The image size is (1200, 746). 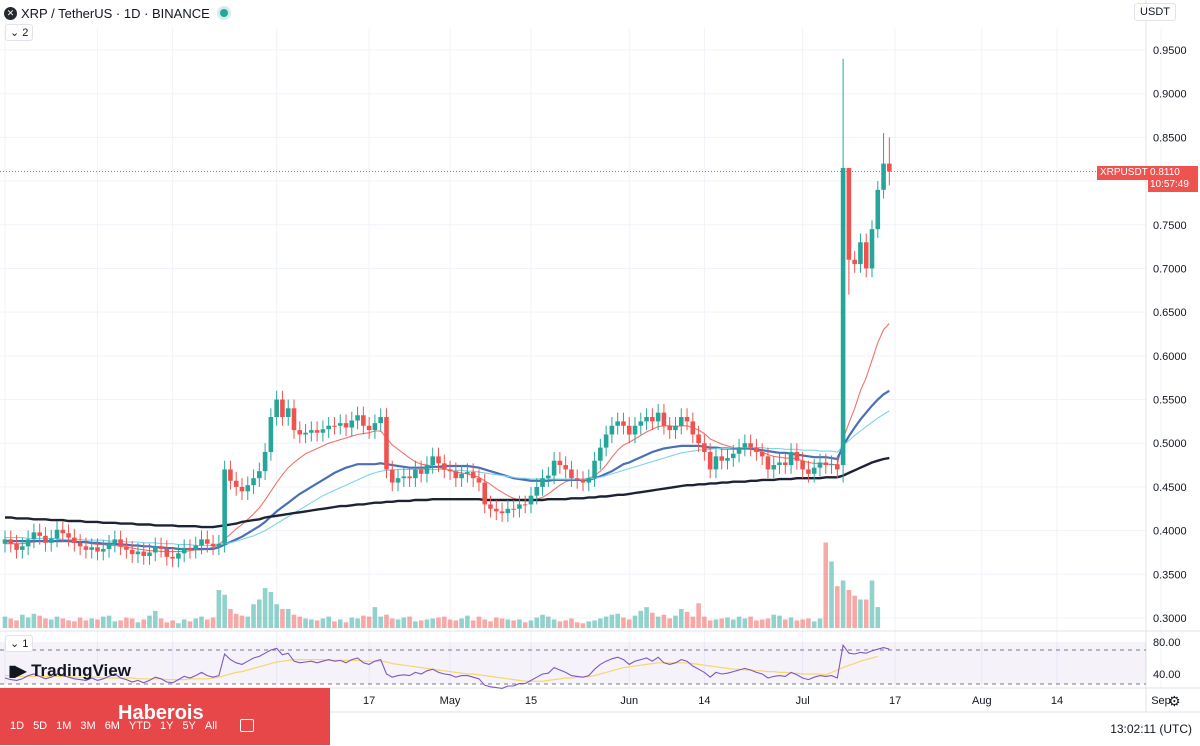 What do you see at coordinates (19, 32) in the screenshot?
I see `indicators-toggle: ⌄ 2` at bounding box center [19, 32].